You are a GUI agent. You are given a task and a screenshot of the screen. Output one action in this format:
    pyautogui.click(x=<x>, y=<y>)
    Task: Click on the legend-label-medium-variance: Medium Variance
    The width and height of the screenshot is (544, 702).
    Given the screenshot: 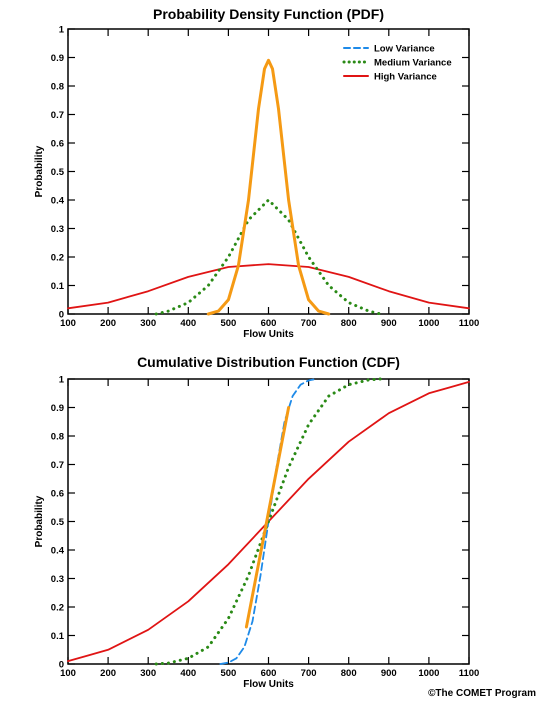 What is the action you would take?
    pyautogui.click(x=413, y=63)
    